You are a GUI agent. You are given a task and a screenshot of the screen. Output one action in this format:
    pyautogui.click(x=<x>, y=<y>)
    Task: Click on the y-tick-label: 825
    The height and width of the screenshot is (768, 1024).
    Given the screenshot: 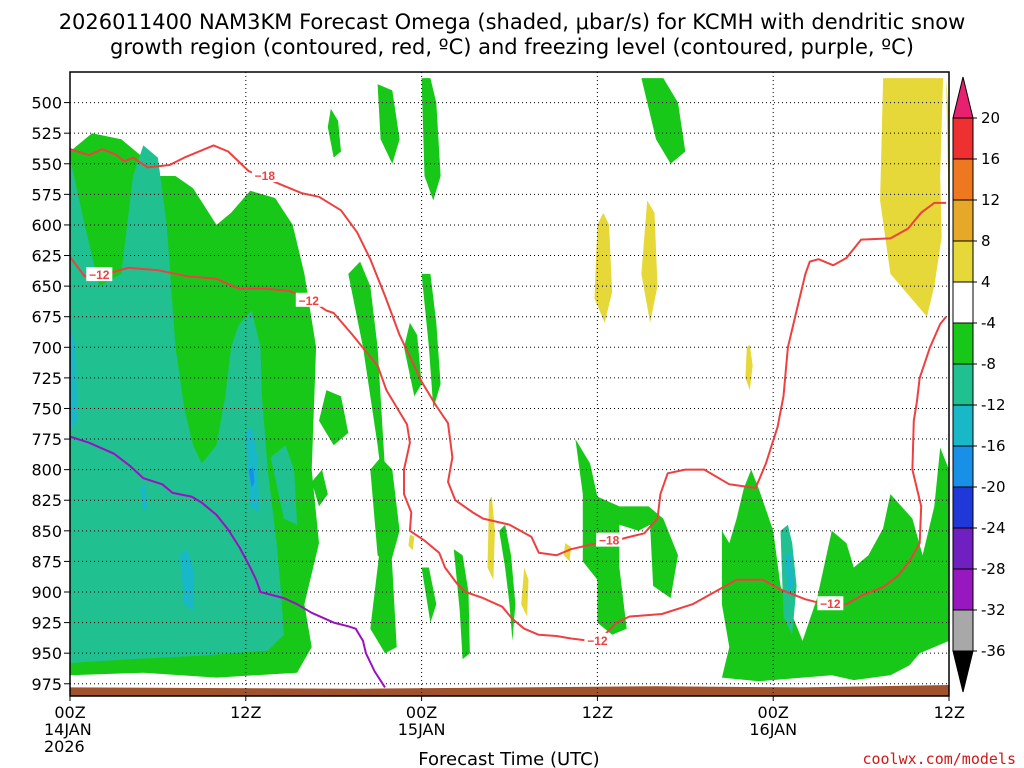 What is the action you would take?
    pyautogui.click(x=46, y=500)
    